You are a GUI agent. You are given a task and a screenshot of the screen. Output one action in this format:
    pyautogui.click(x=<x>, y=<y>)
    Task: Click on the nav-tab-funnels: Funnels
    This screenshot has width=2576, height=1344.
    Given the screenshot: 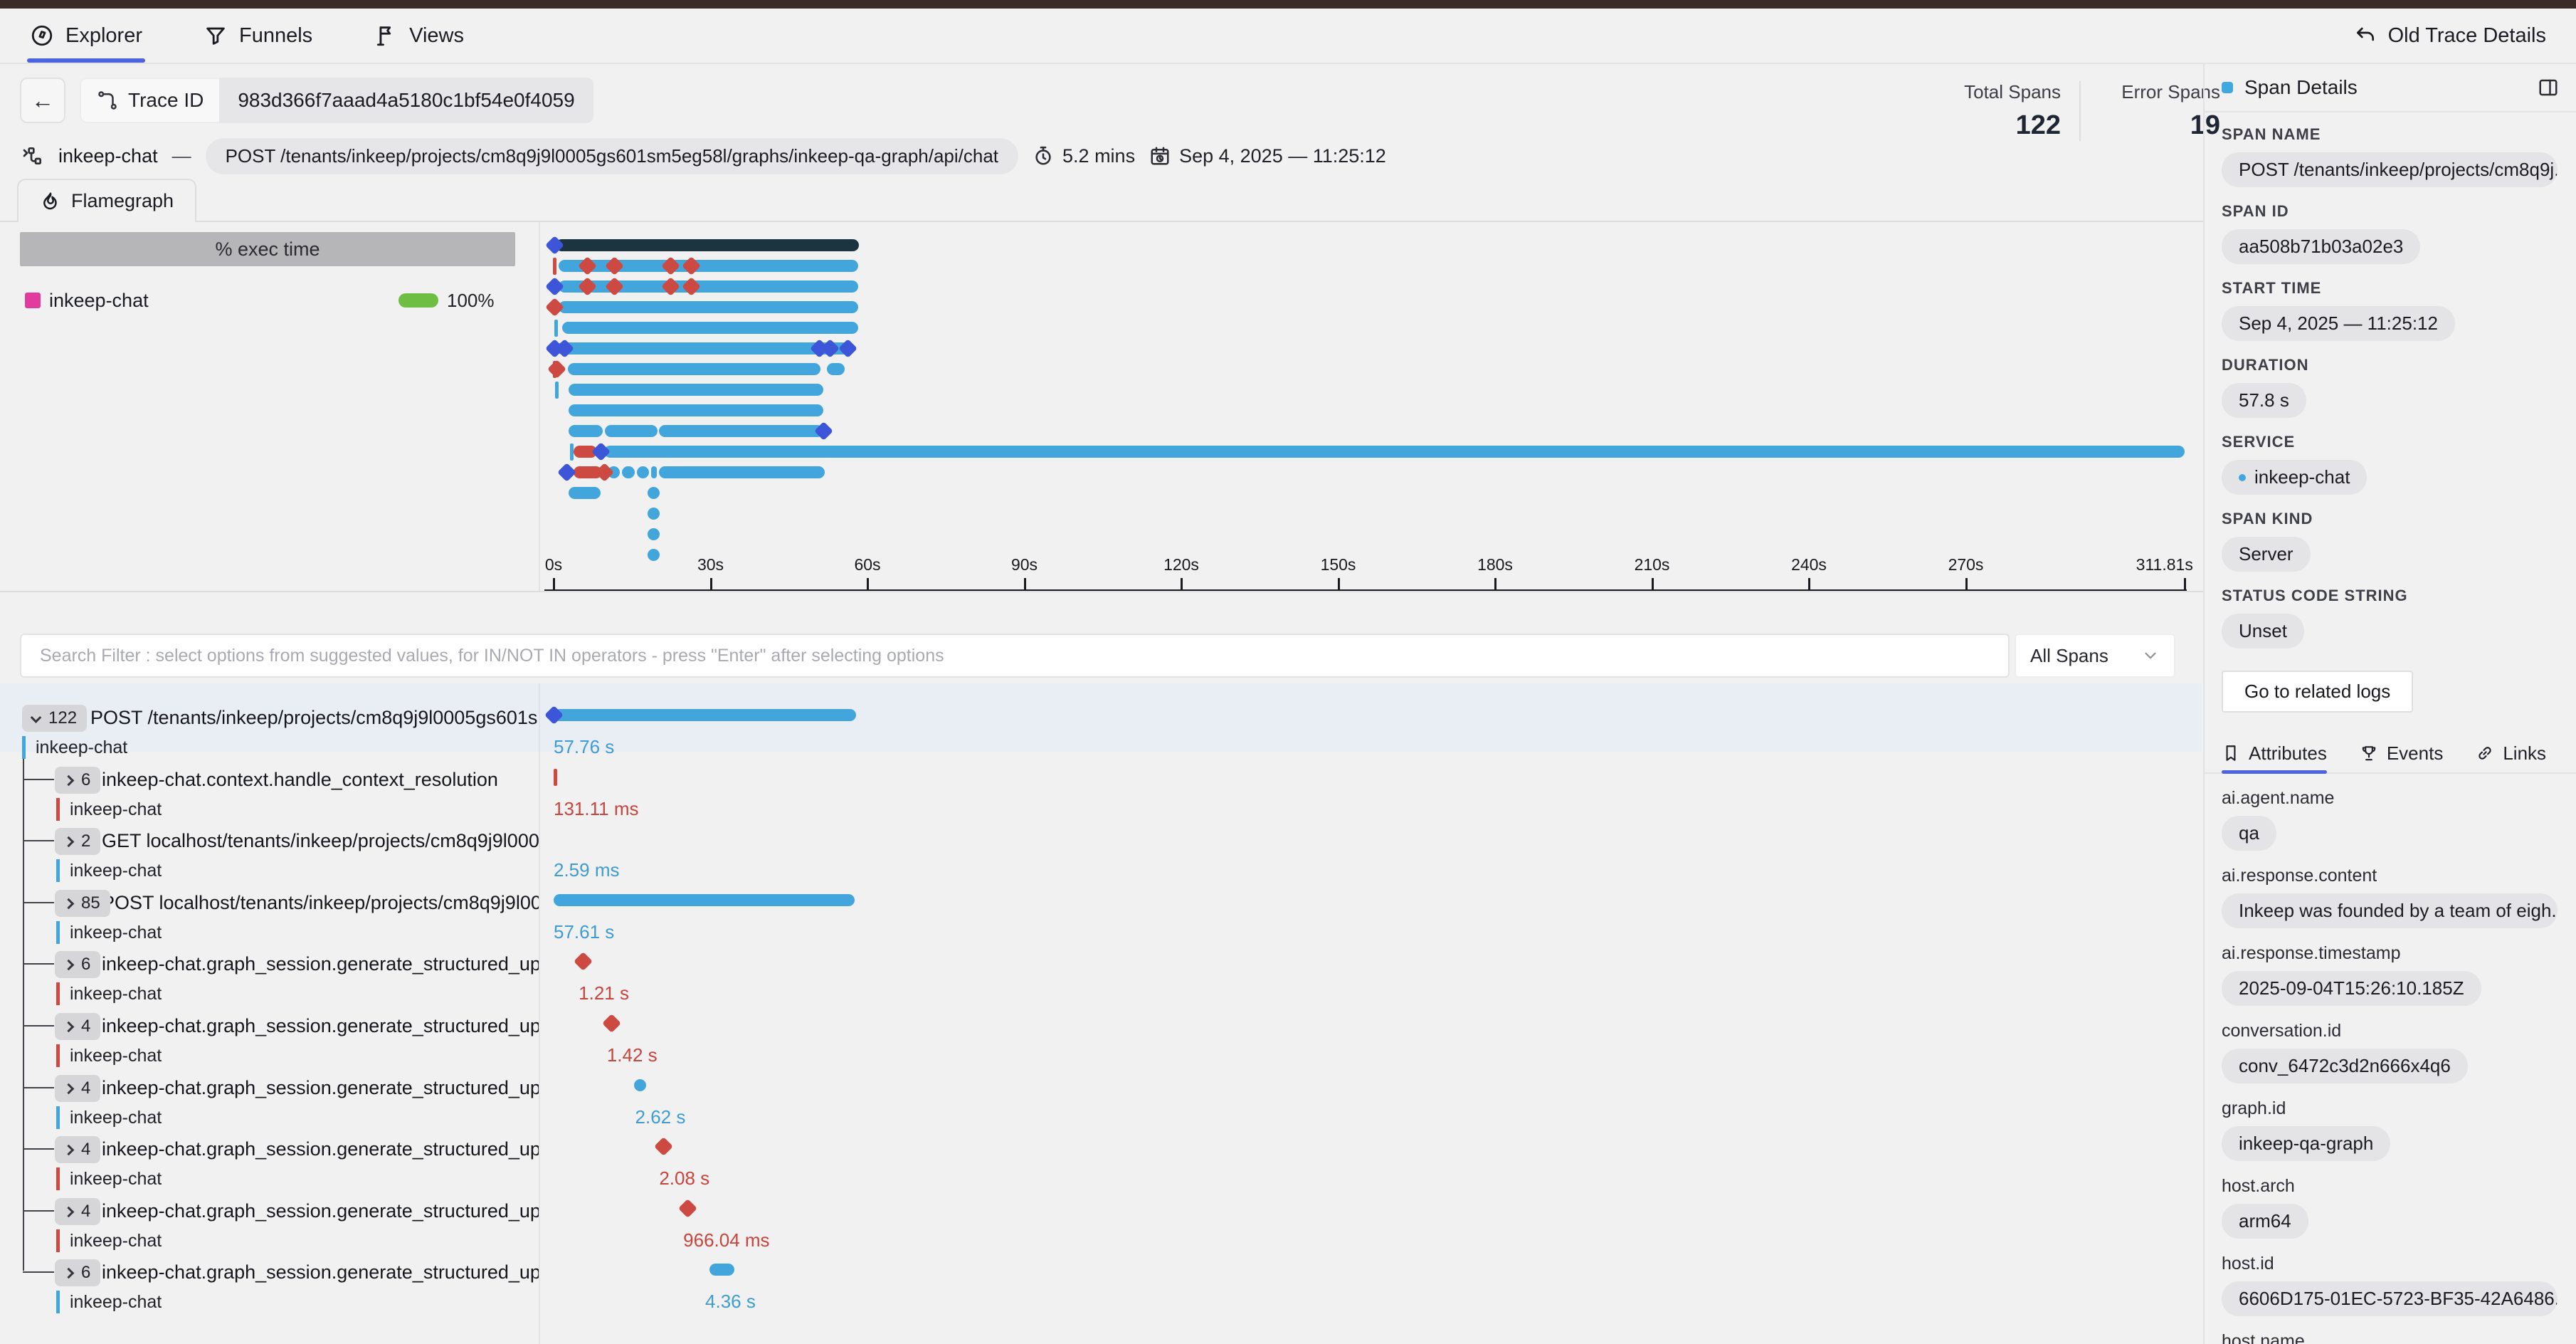 What is the action you would take?
    pyautogui.click(x=258, y=36)
    